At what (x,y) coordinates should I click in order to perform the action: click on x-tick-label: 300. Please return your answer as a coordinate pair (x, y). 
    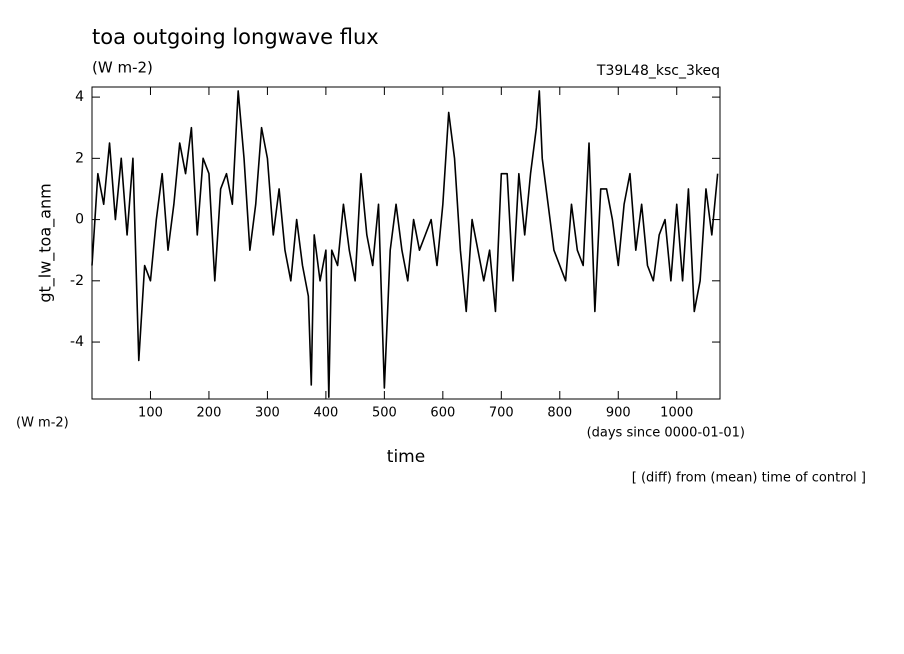
    Looking at the image, I should click on (267, 413).